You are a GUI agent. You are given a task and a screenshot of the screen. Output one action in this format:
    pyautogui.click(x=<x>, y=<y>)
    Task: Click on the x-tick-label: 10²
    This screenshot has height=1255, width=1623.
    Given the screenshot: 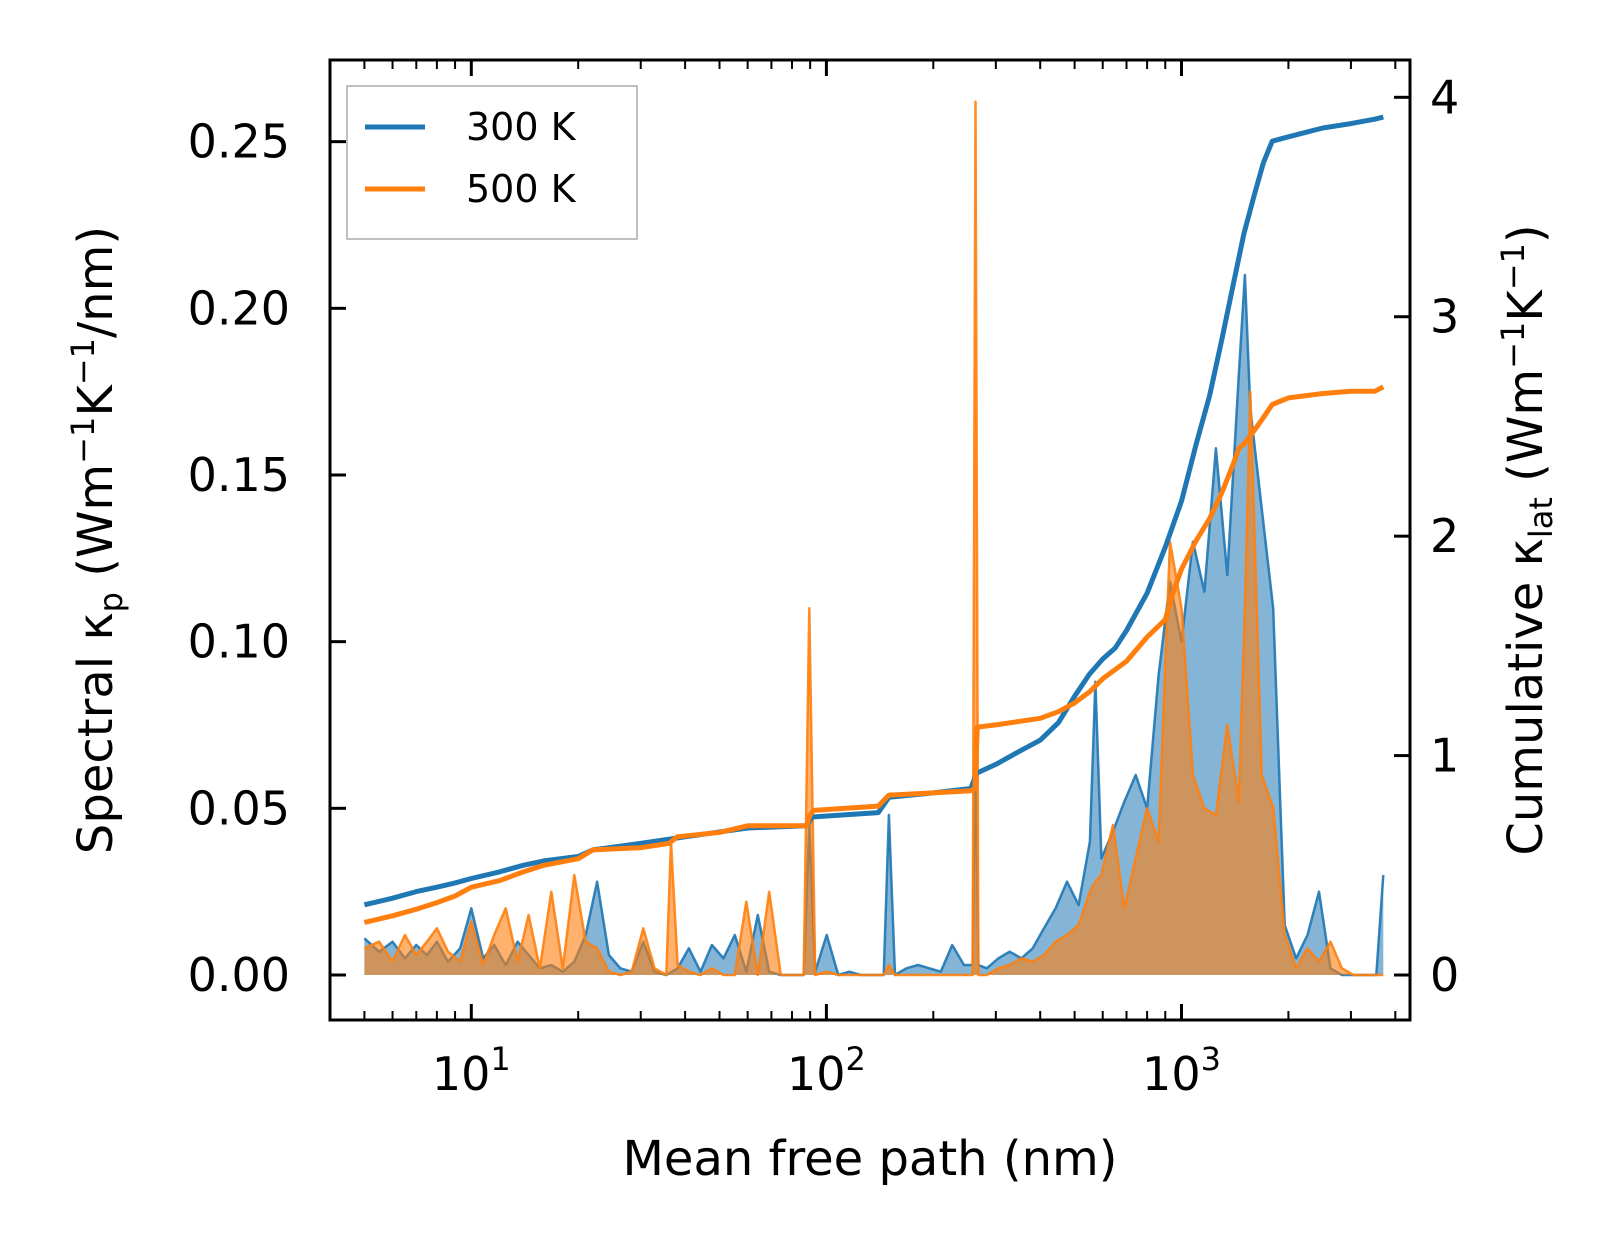 What is the action you would take?
    pyautogui.click(x=826, y=1070)
    